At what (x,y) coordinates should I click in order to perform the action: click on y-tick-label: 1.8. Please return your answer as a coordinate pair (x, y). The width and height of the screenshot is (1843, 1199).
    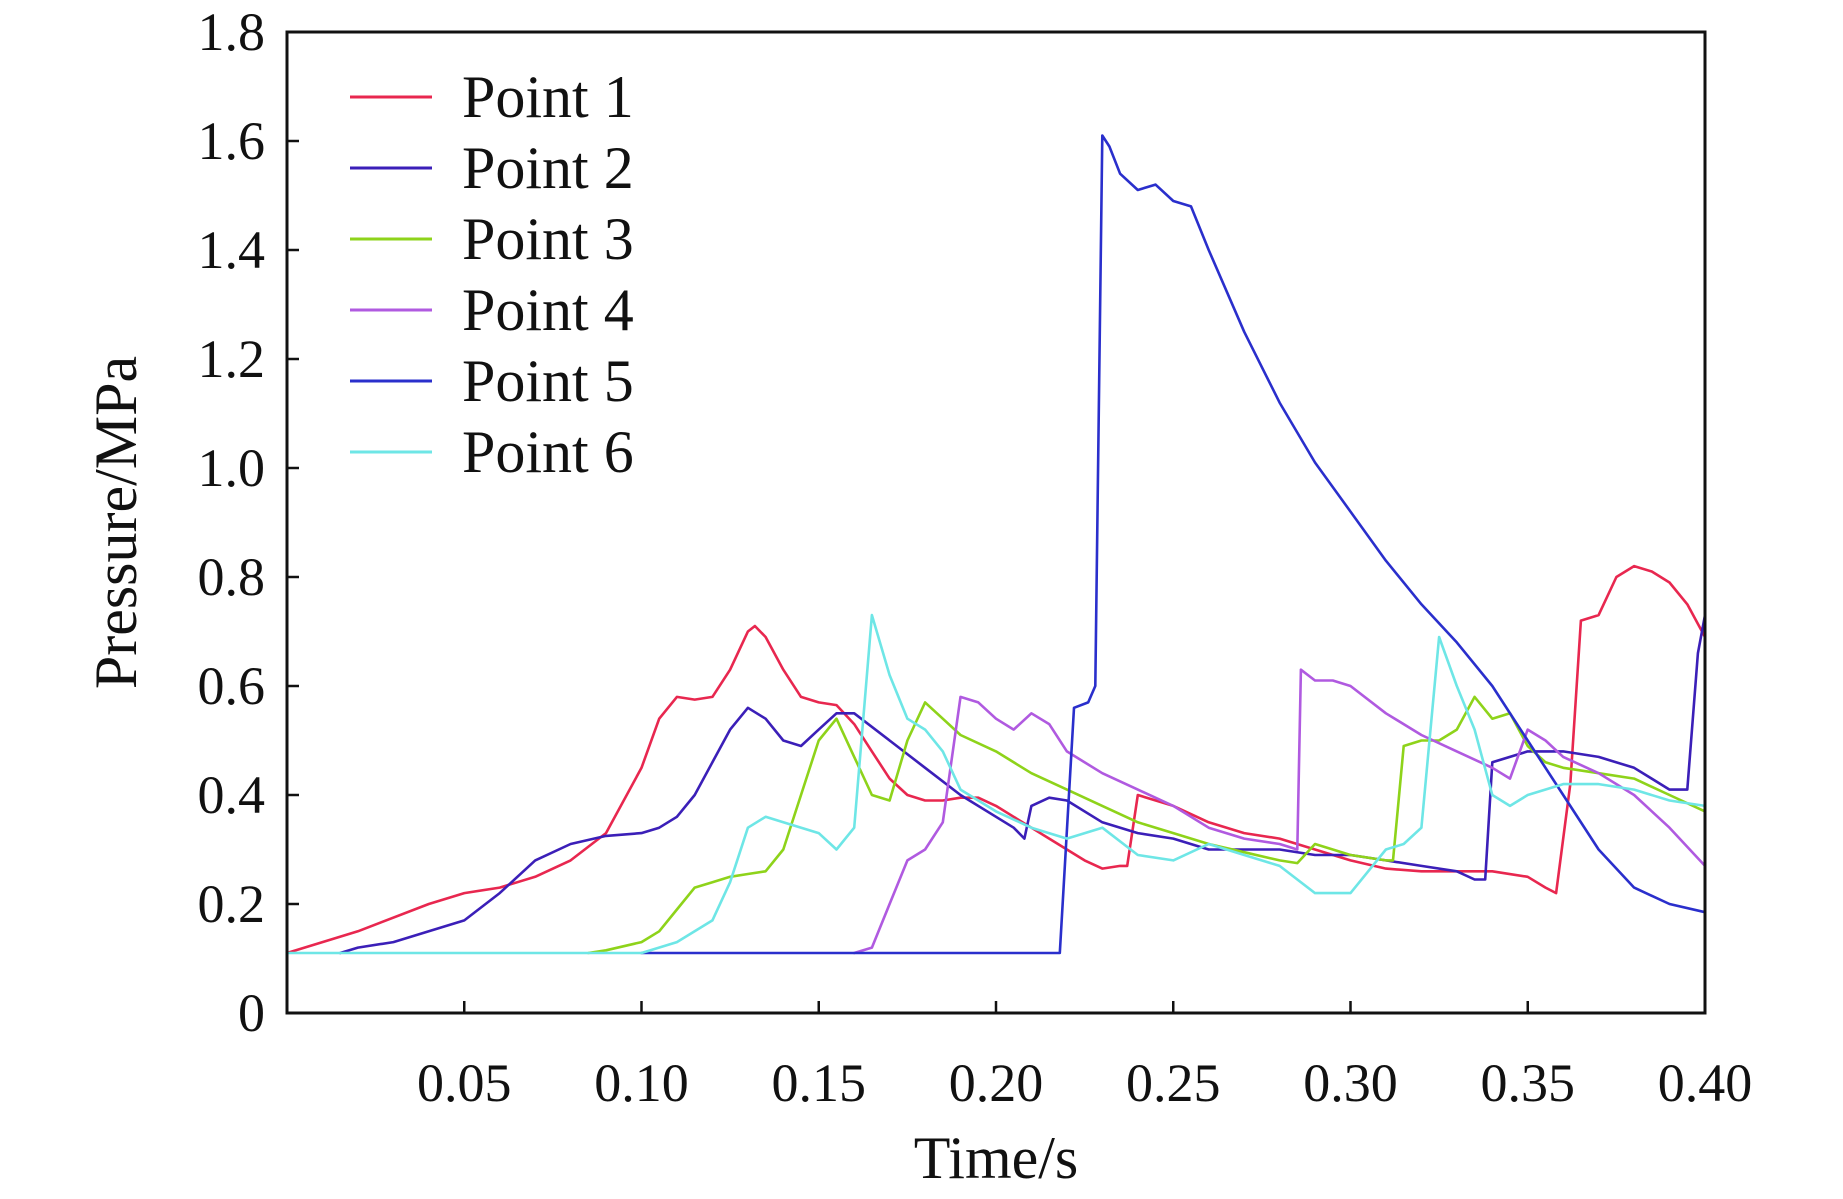
    Looking at the image, I should click on (232, 32).